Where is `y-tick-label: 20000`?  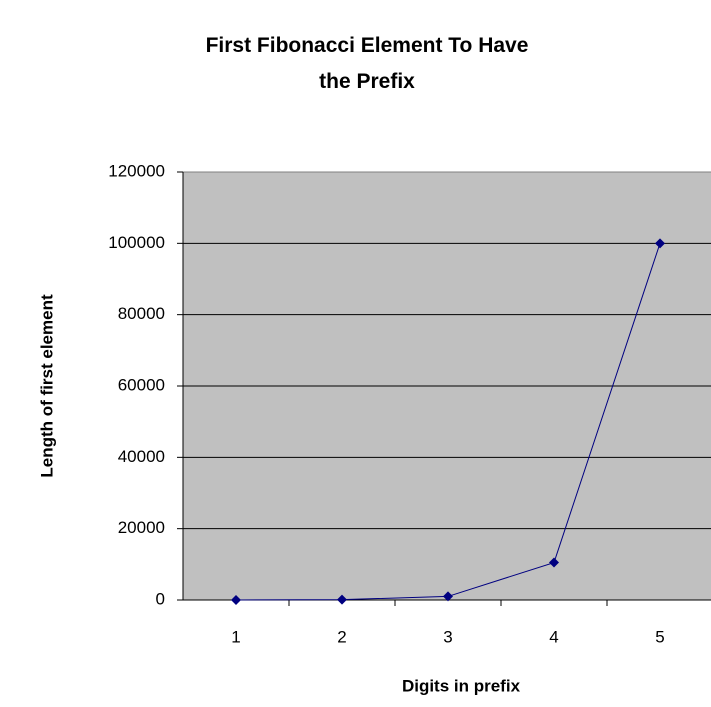 y-tick-label: 20000 is located at coordinates (141, 527).